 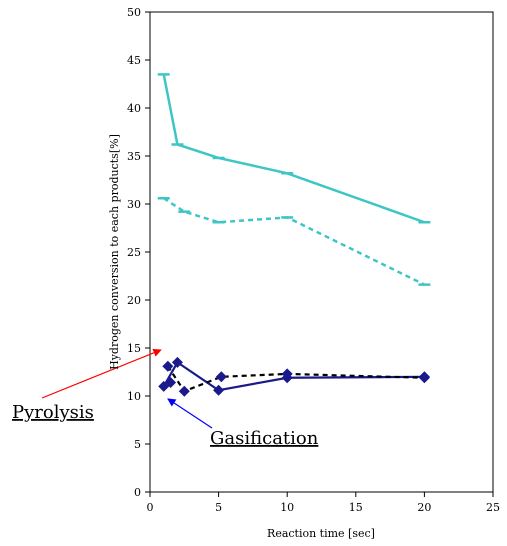 What do you see at coordinates (114, 252) in the screenshot?
I see `y-axis-label: Hydrogen conversion to each products[%]` at bounding box center [114, 252].